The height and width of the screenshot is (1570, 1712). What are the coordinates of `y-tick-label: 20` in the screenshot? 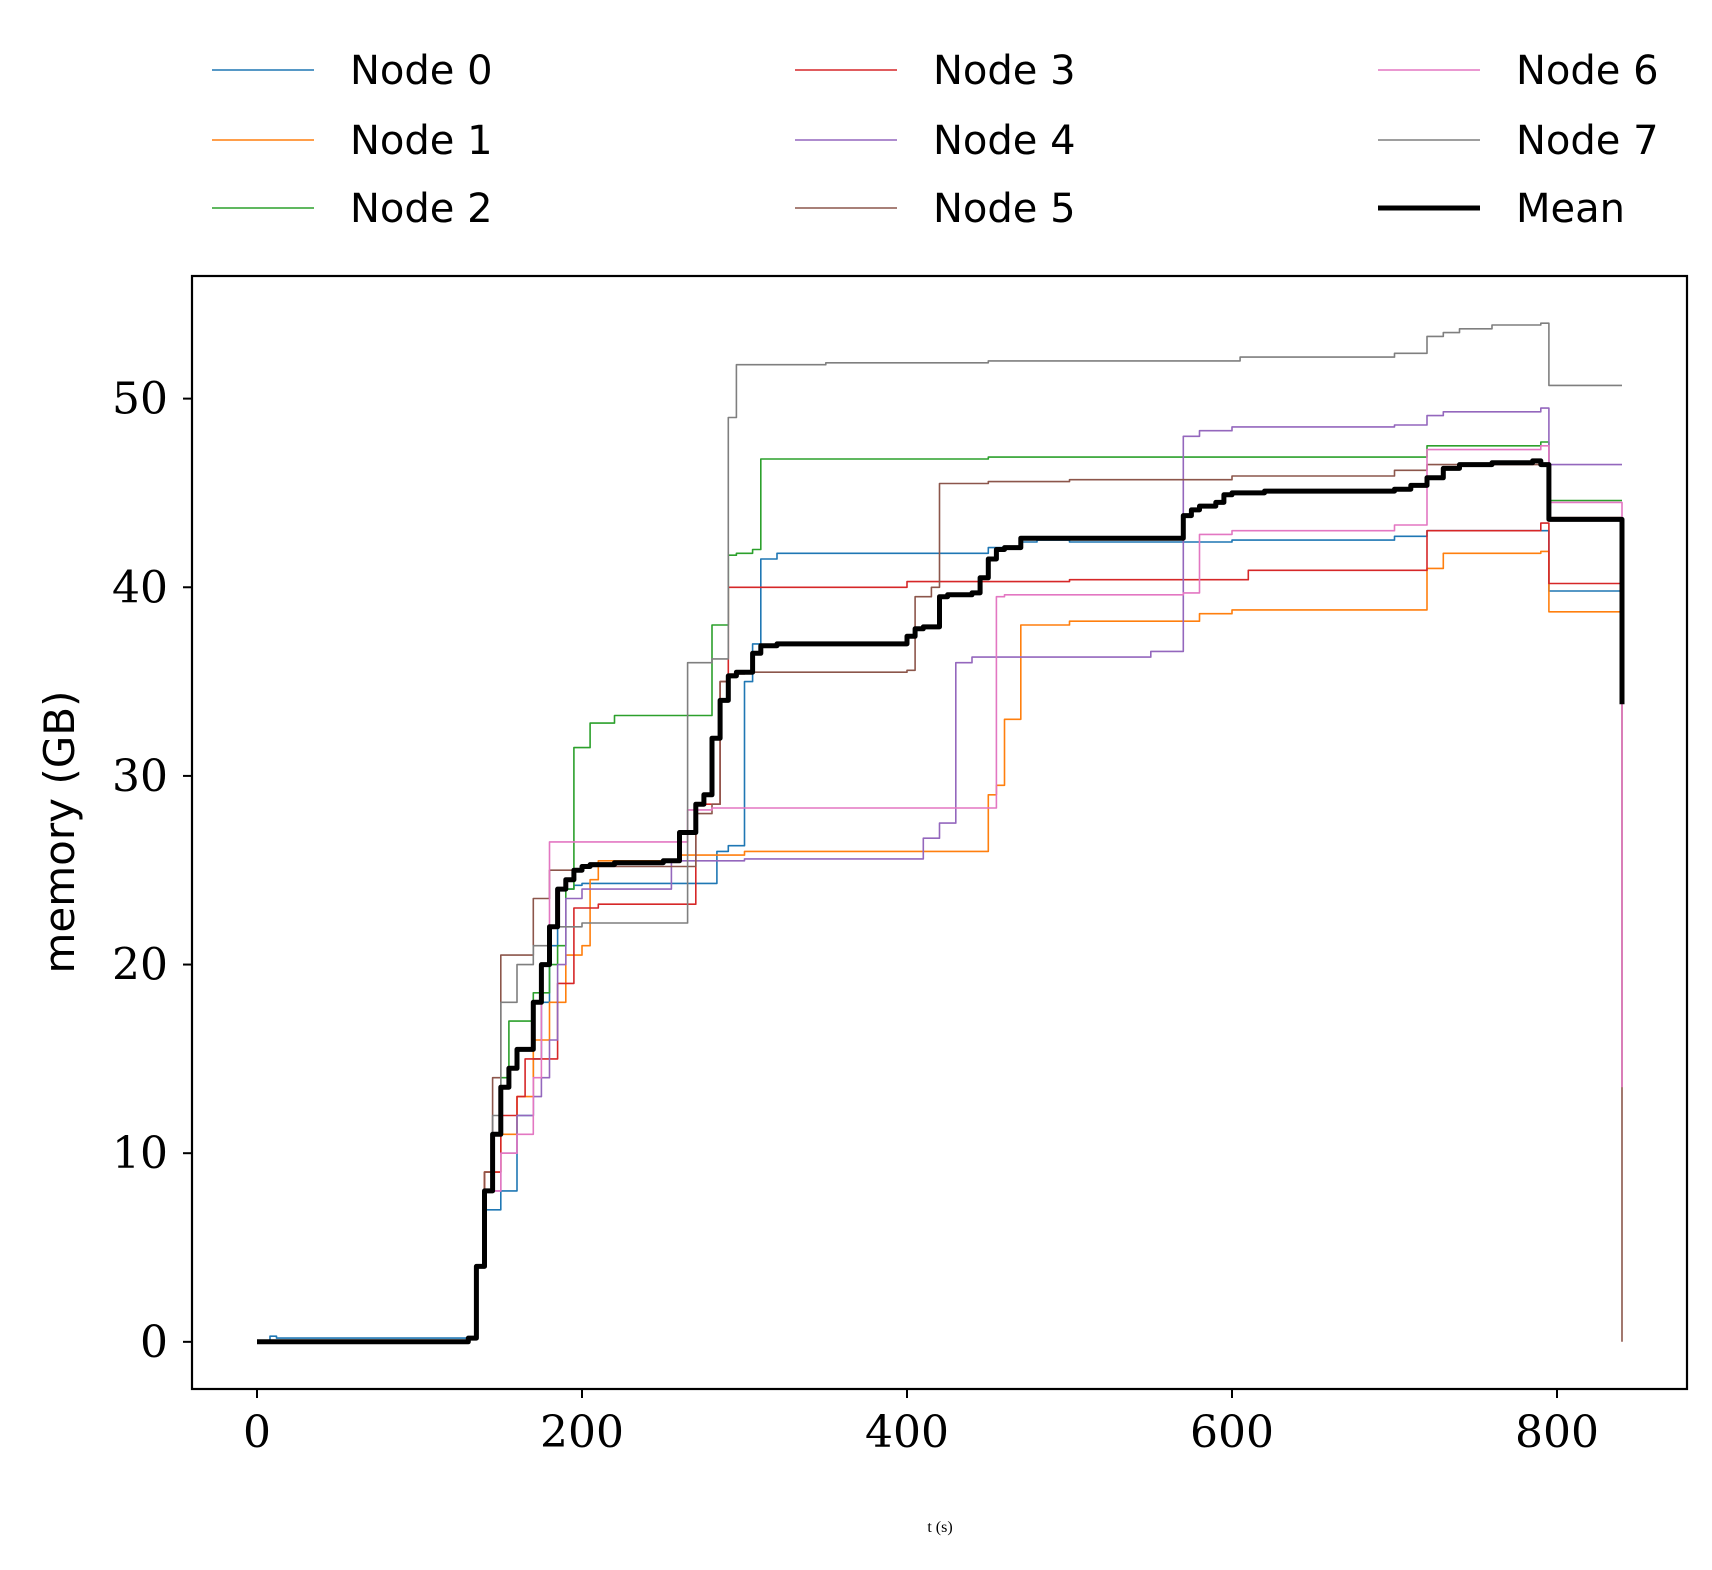 It's located at (140, 965).